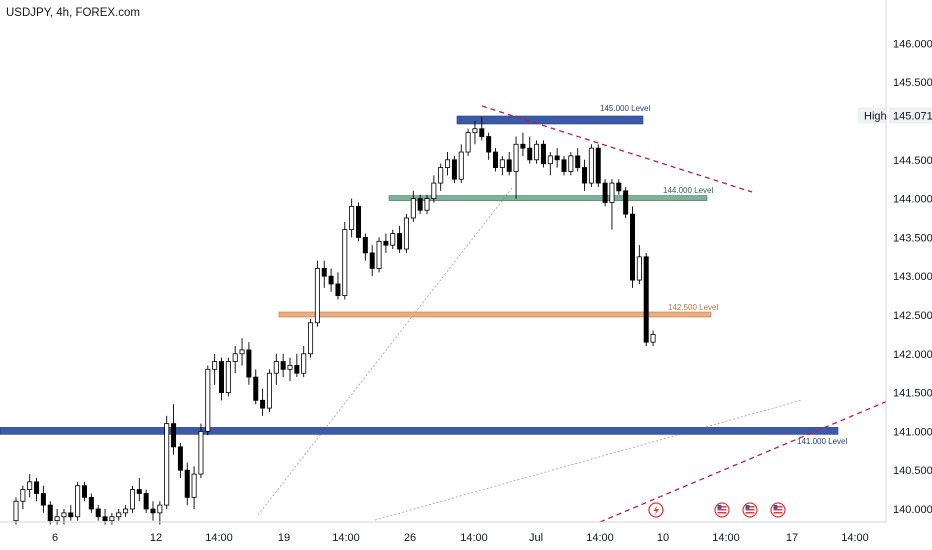 This screenshot has height=550, width=932. I want to click on level-1425-zone, so click(495, 314).